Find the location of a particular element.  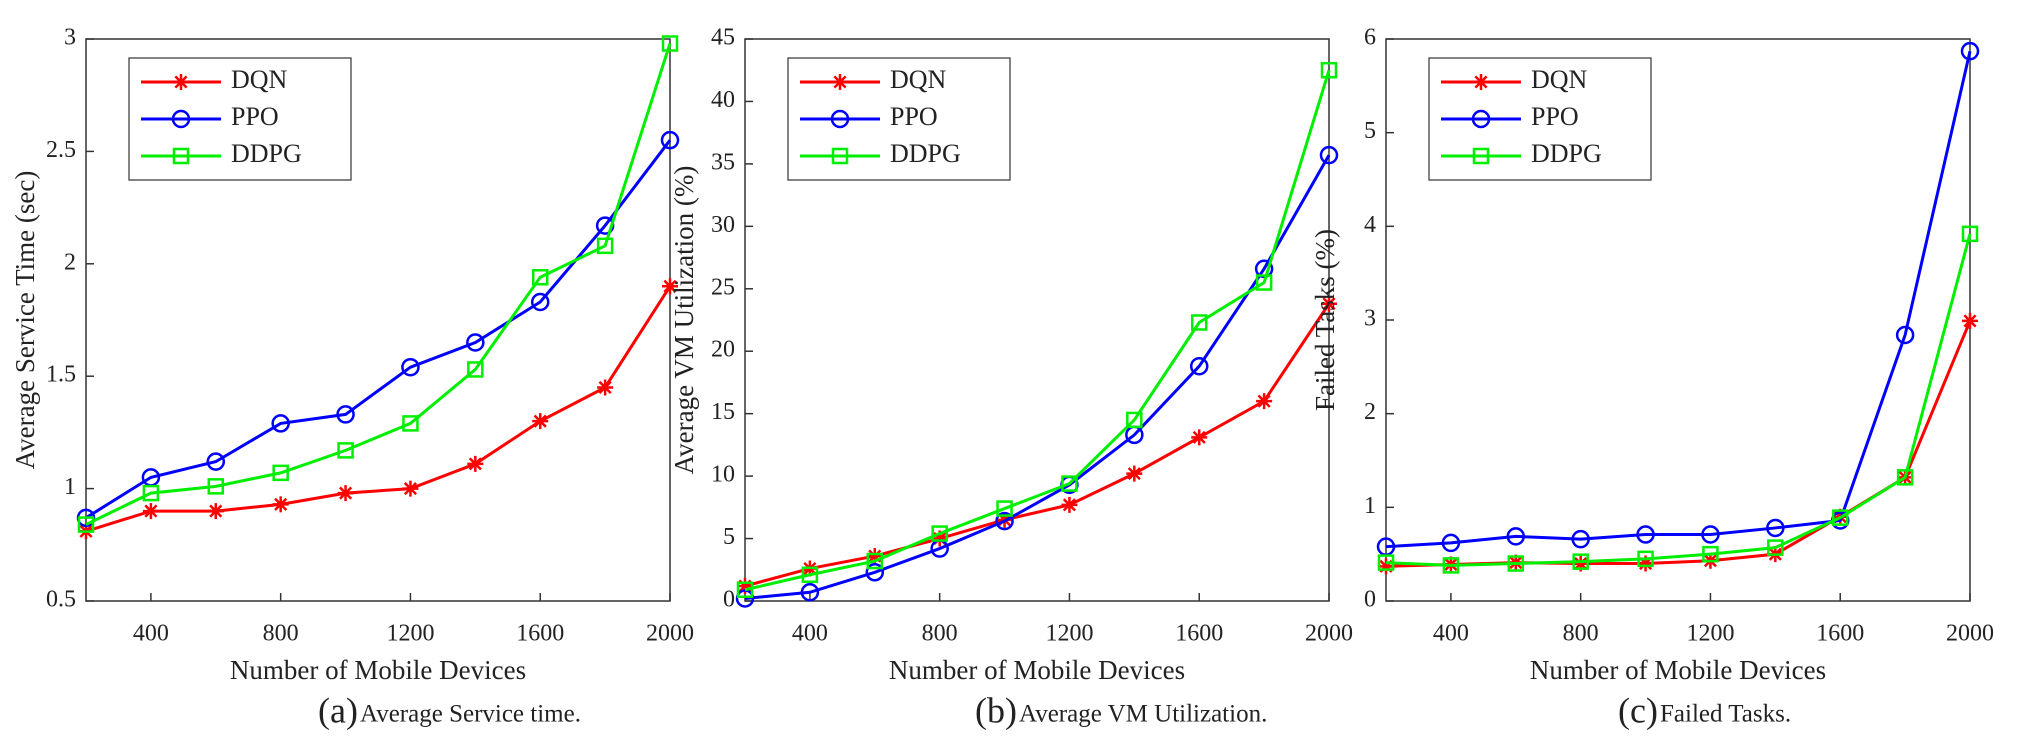

subfigure-label: (c) is located at coordinates (1638, 710).